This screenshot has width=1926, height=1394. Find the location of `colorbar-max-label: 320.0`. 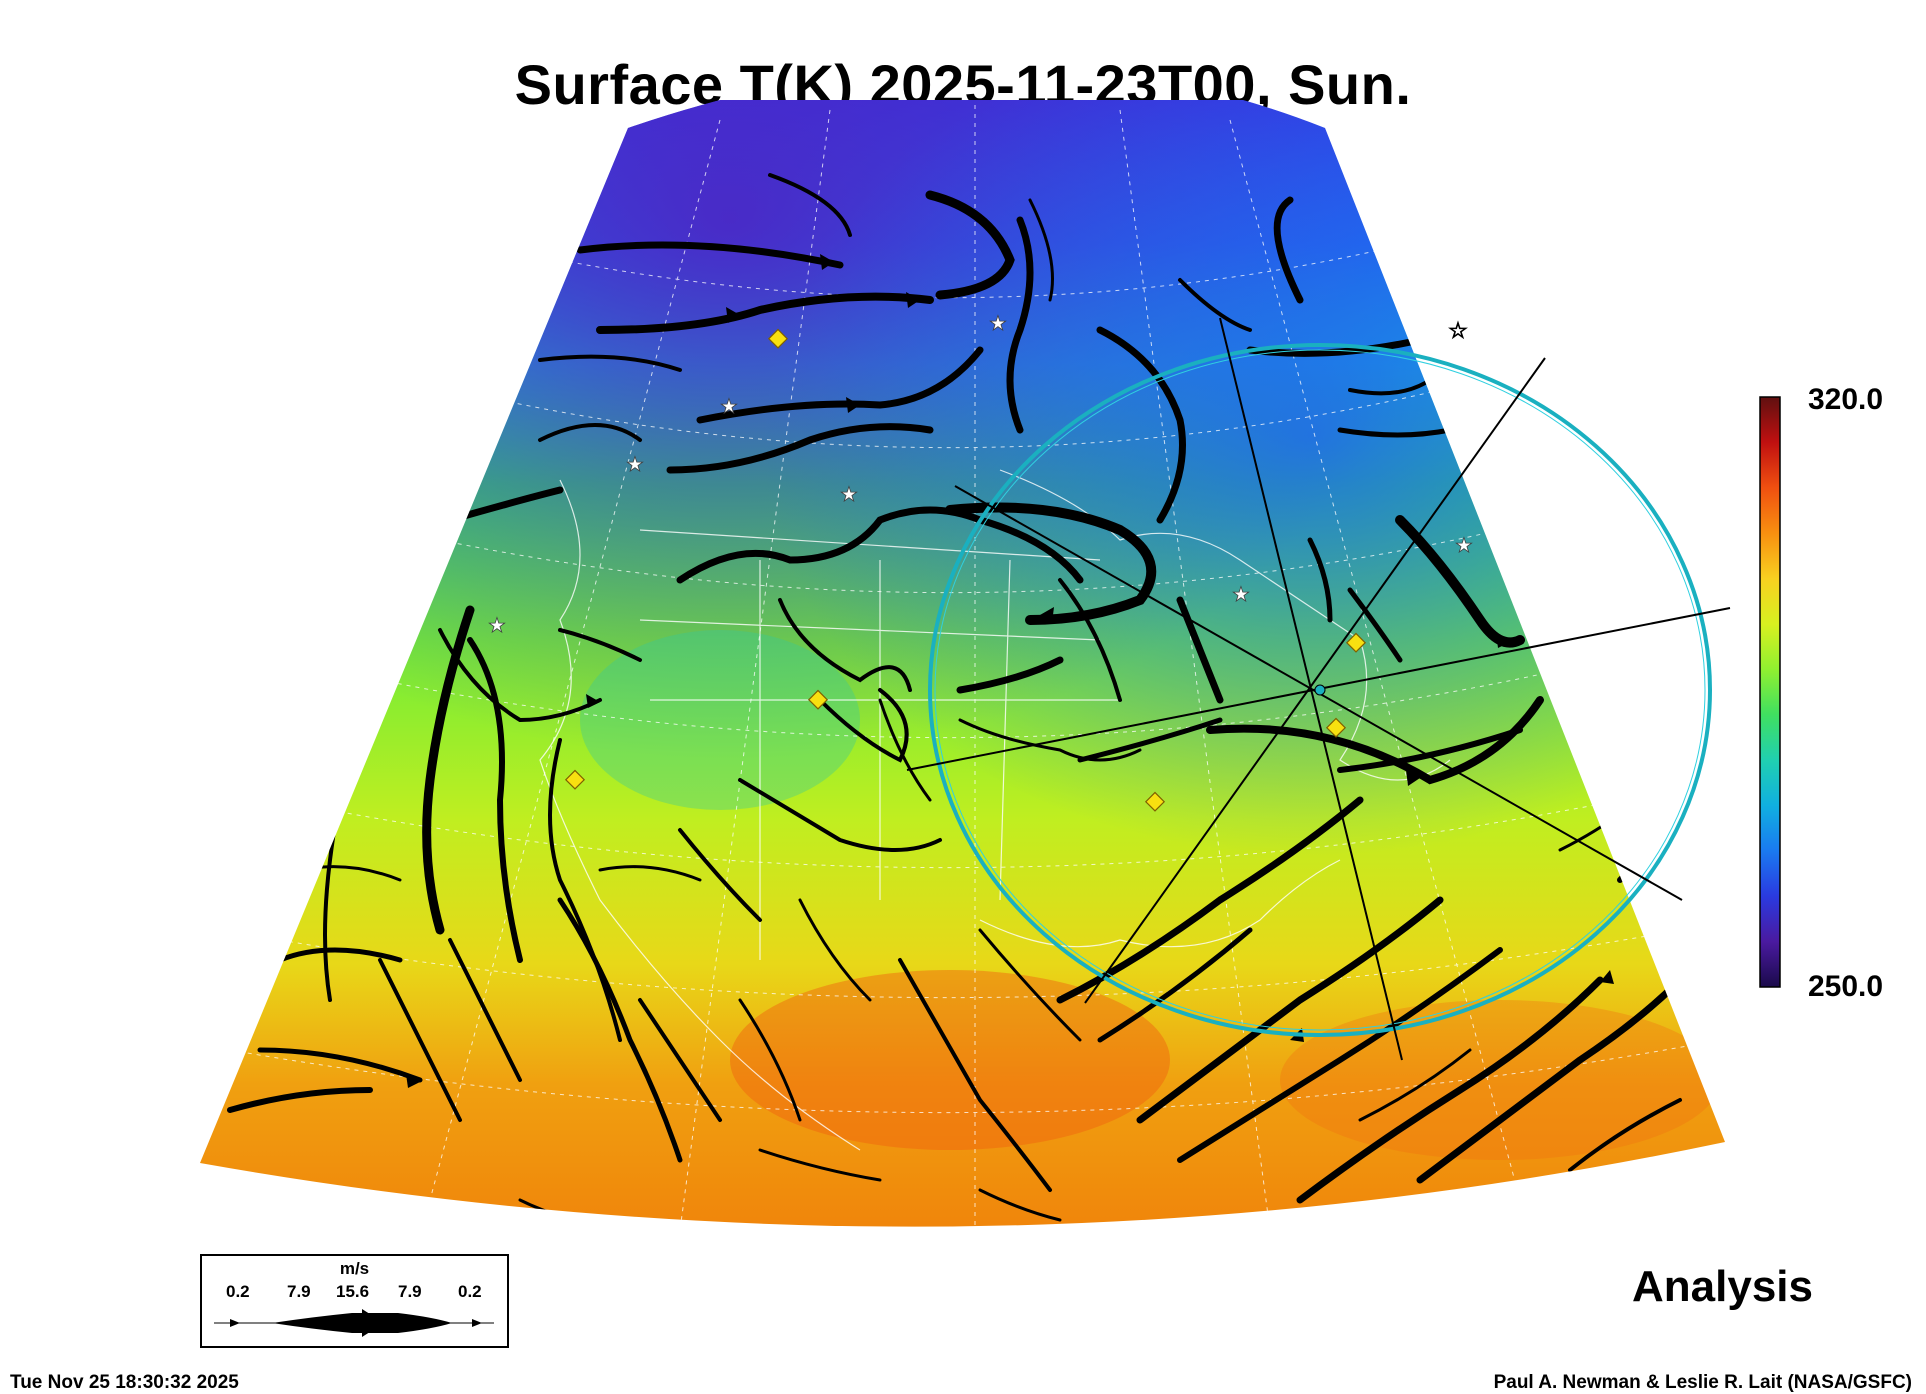

colorbar-max-label: 320.0 is located at coordinates (1846, 399).